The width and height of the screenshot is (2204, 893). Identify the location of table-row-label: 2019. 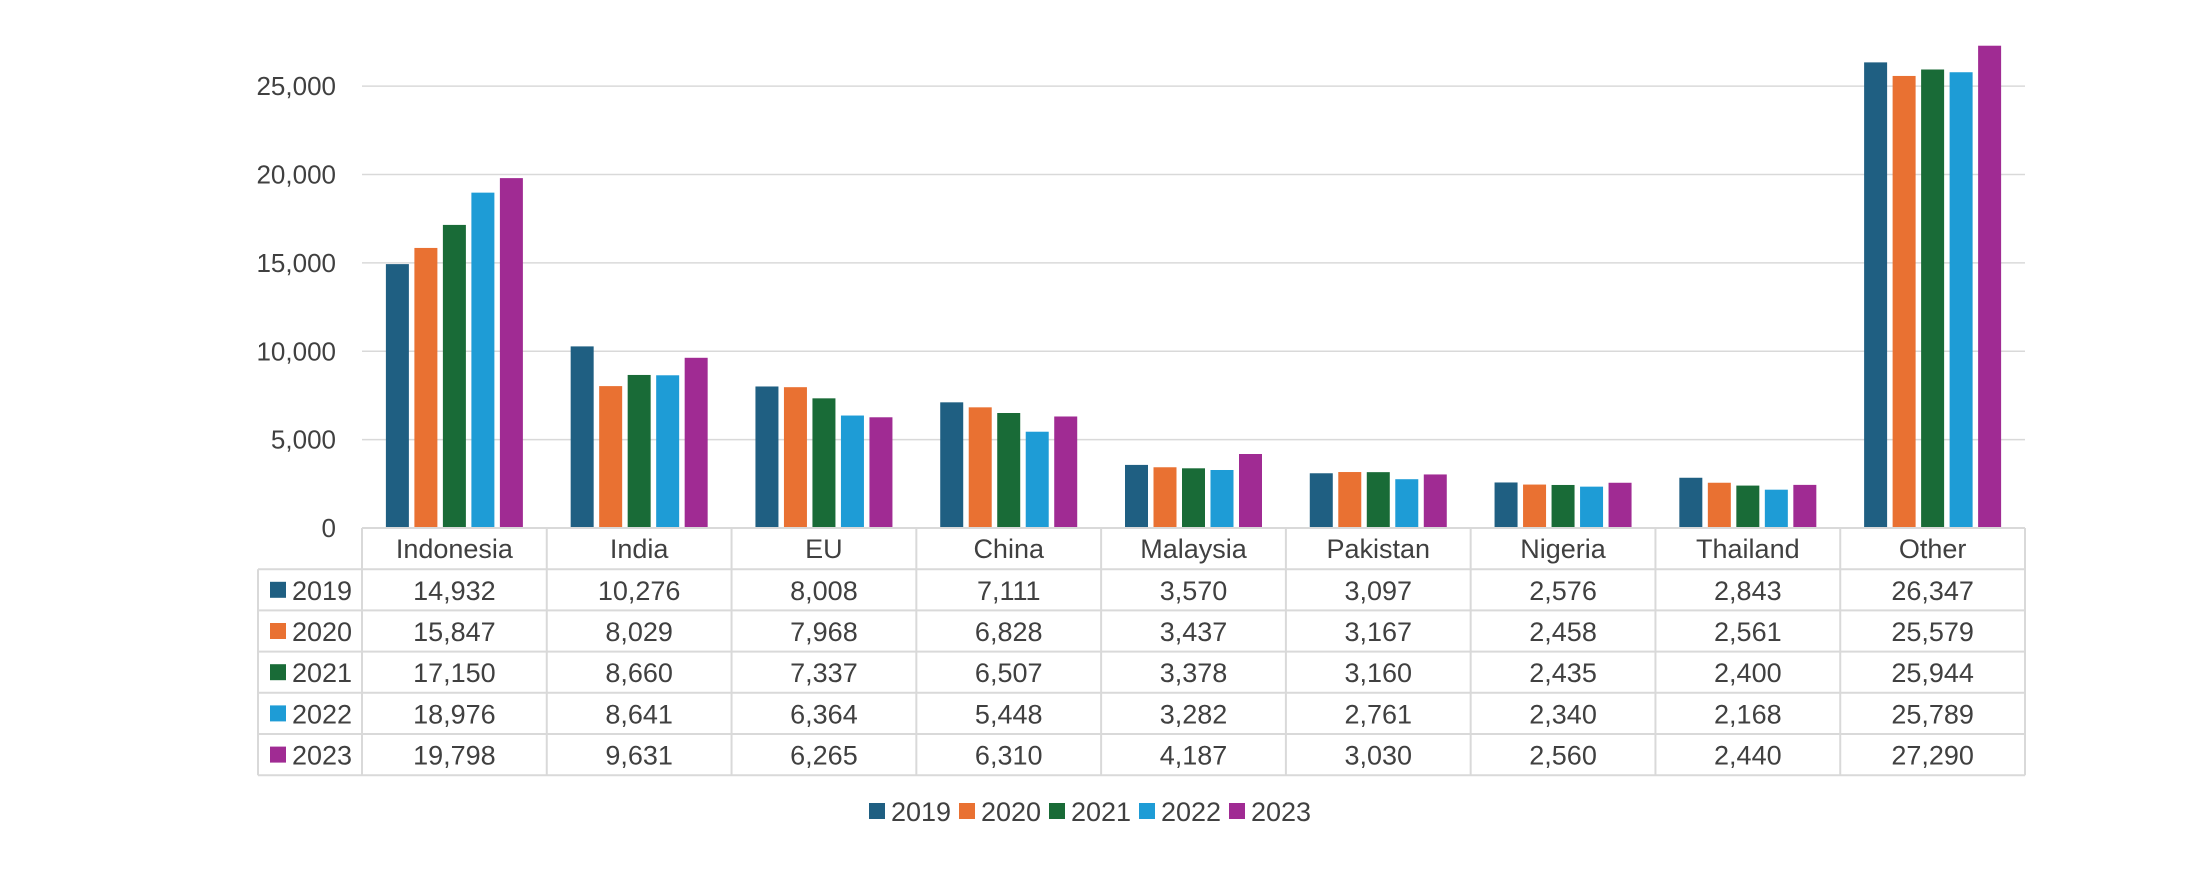
(322, 591).